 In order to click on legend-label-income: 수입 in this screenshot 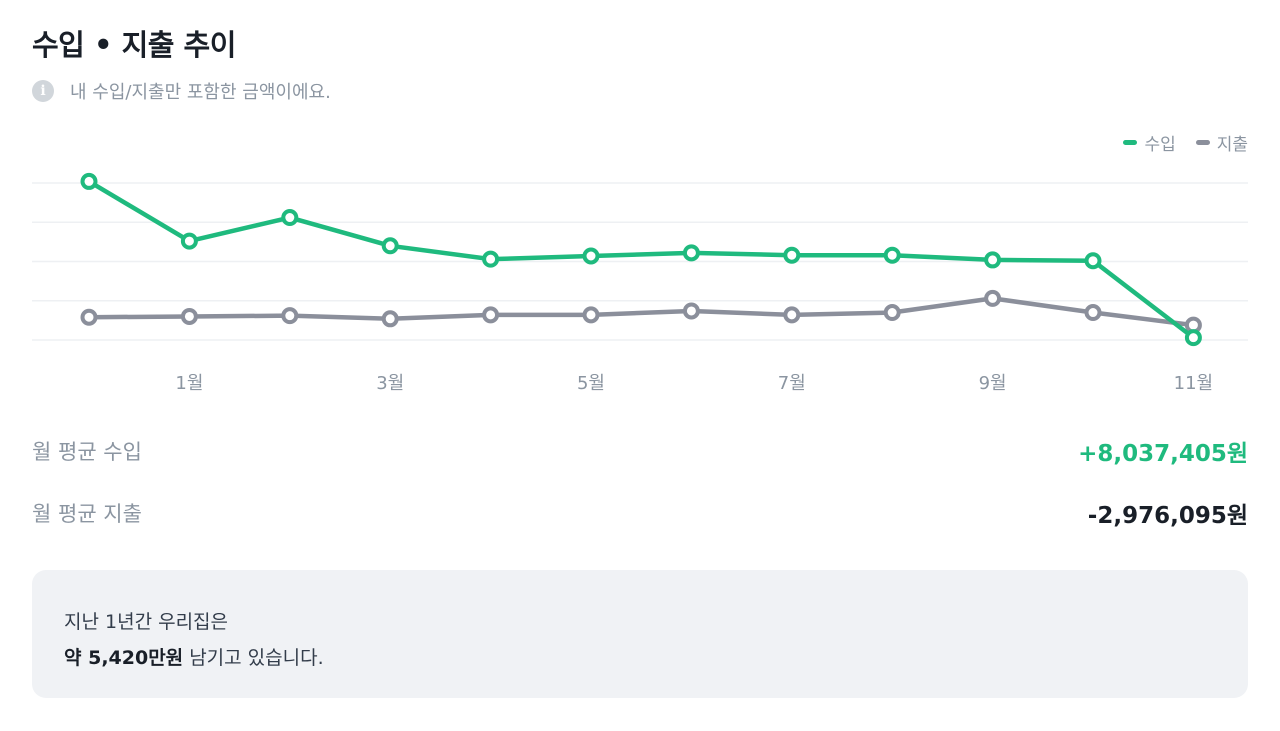, I will do `click(1160, 145)`.